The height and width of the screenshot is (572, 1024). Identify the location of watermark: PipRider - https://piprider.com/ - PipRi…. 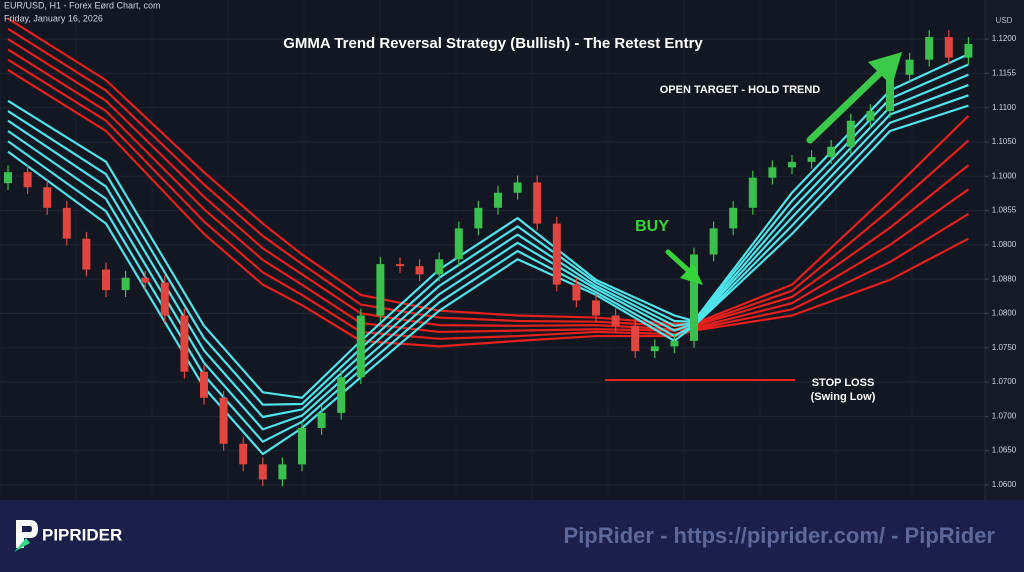
(780, 535).